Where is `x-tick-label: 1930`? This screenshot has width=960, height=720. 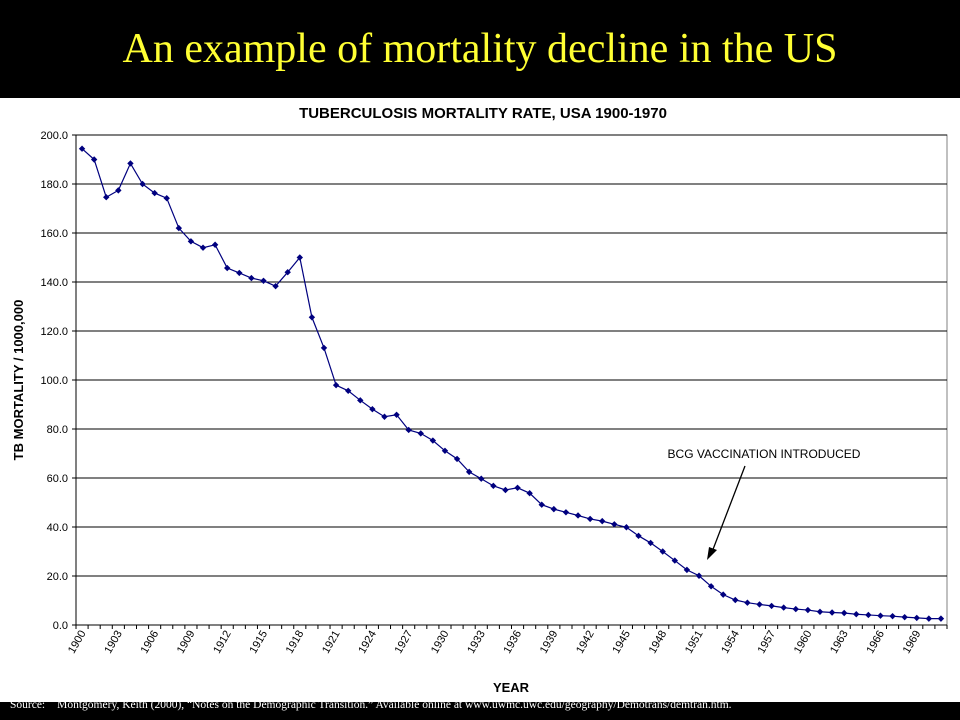
x-tick-label: 1930 is located at coordinates (440, 642).